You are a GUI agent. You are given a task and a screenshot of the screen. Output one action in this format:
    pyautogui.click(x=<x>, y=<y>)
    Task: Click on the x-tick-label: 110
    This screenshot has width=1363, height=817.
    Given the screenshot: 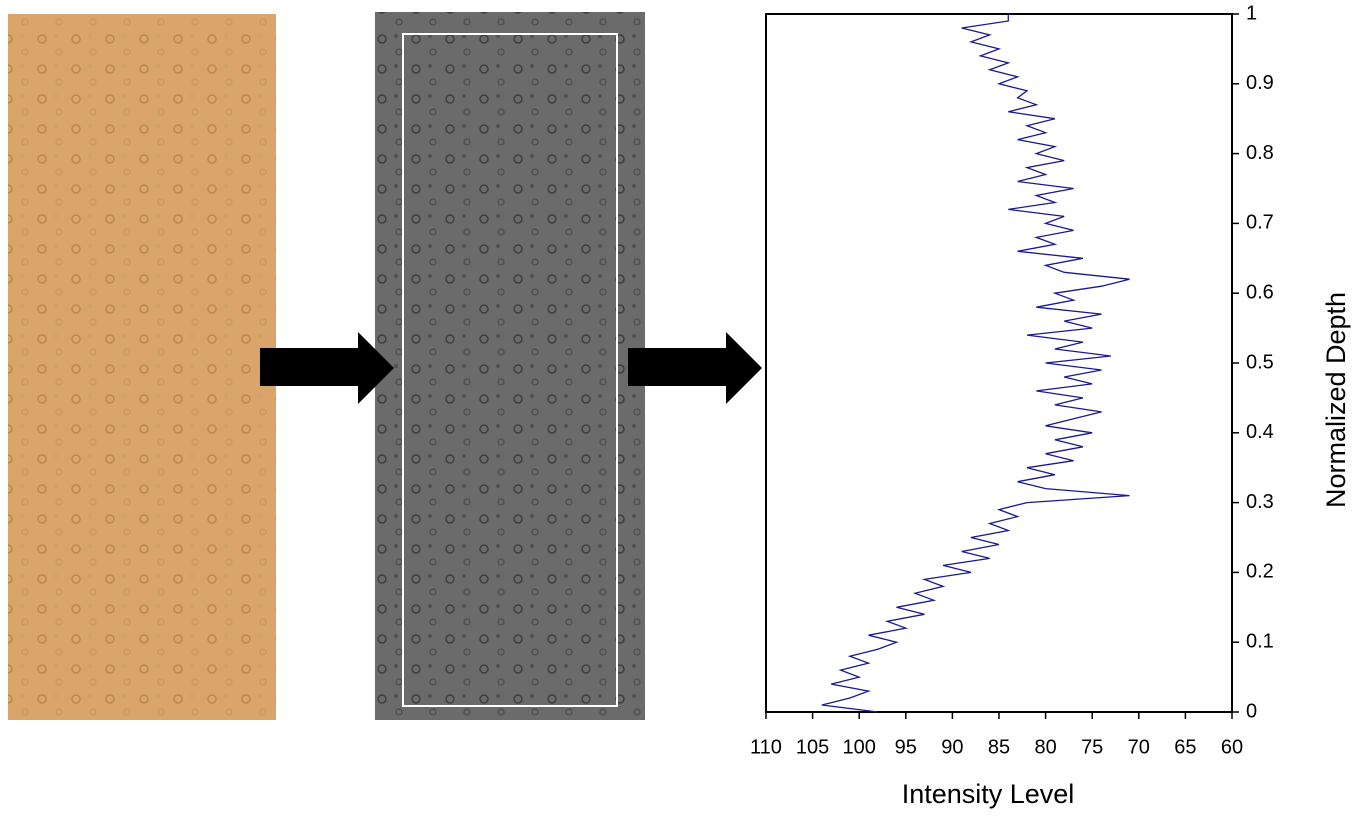 What is the action you would take?
    pyautogui.click(x=766, y=747)
    